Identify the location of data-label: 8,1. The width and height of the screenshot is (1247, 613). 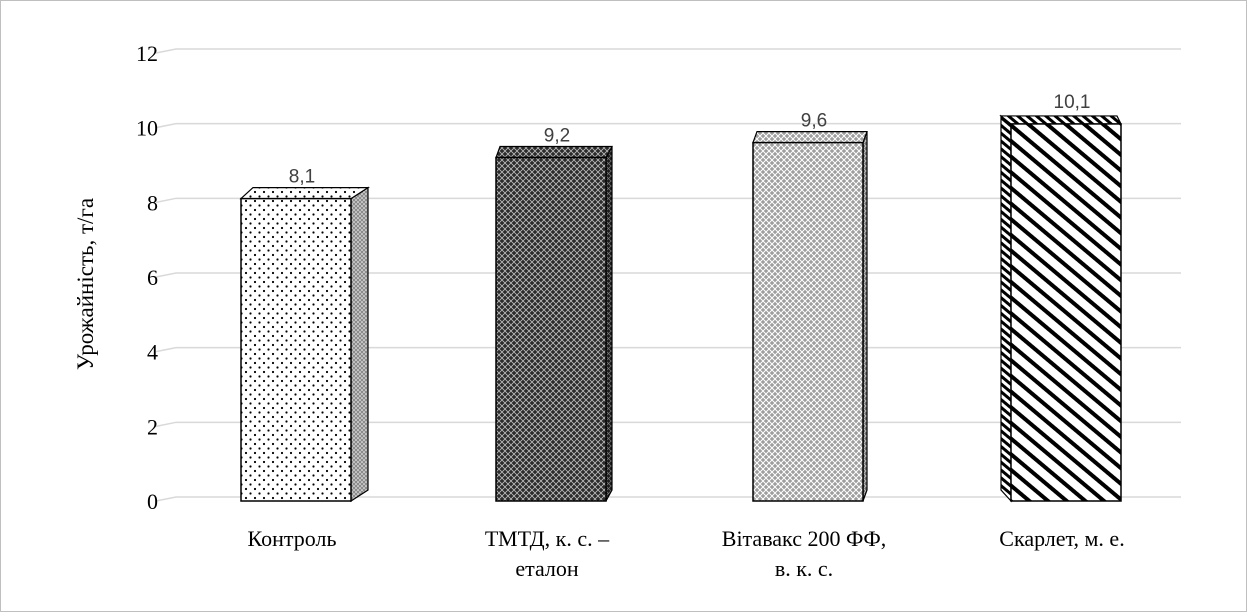
(302, 177).